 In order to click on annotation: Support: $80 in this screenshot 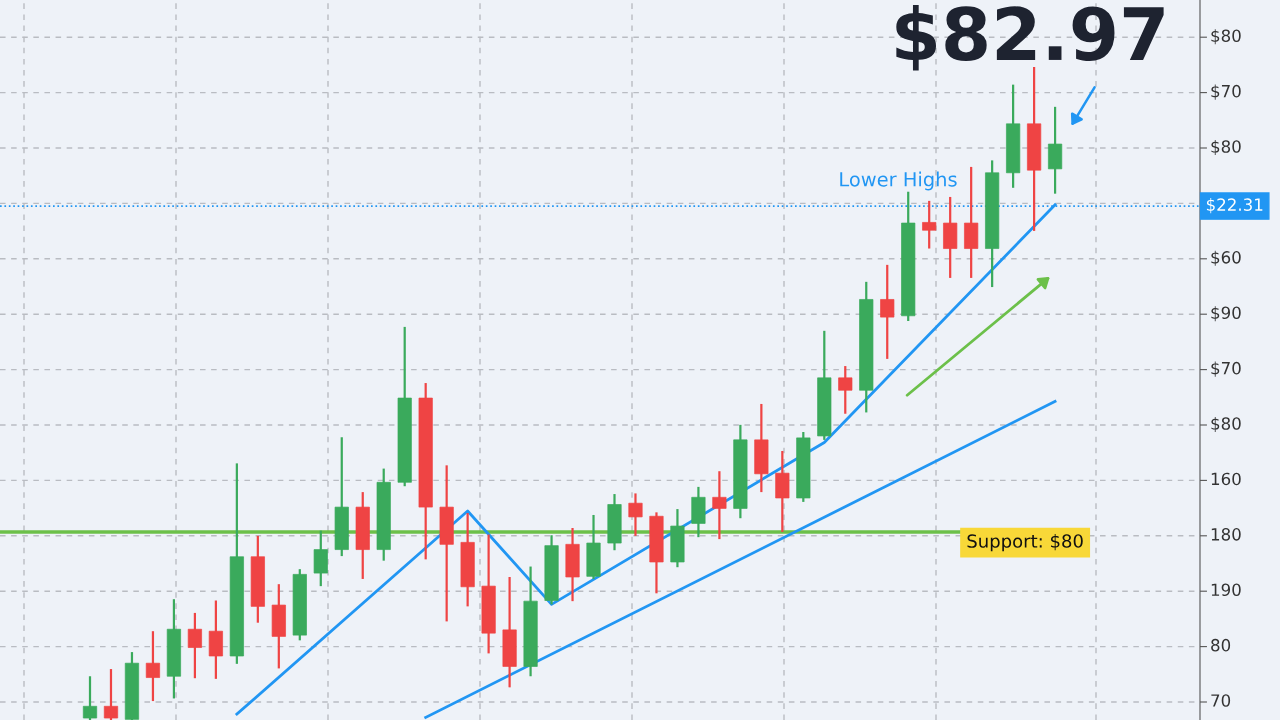, I will do `click(1025, 542)`.